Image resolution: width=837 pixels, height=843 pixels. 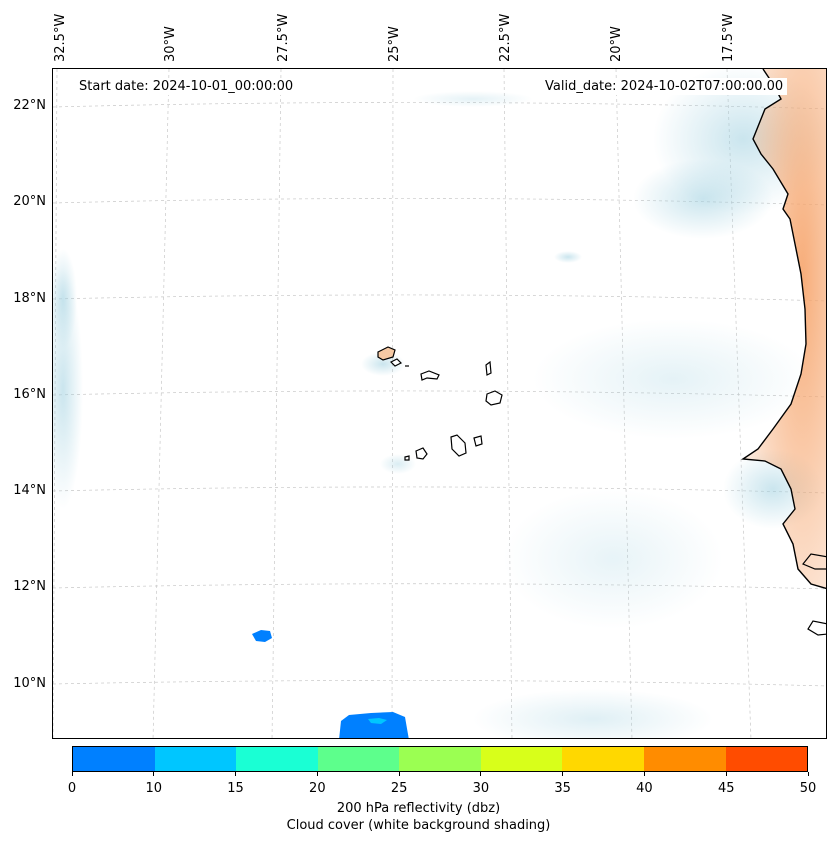 I want to click on colorbar-tick-label: 25, so click(x=399, y=788).